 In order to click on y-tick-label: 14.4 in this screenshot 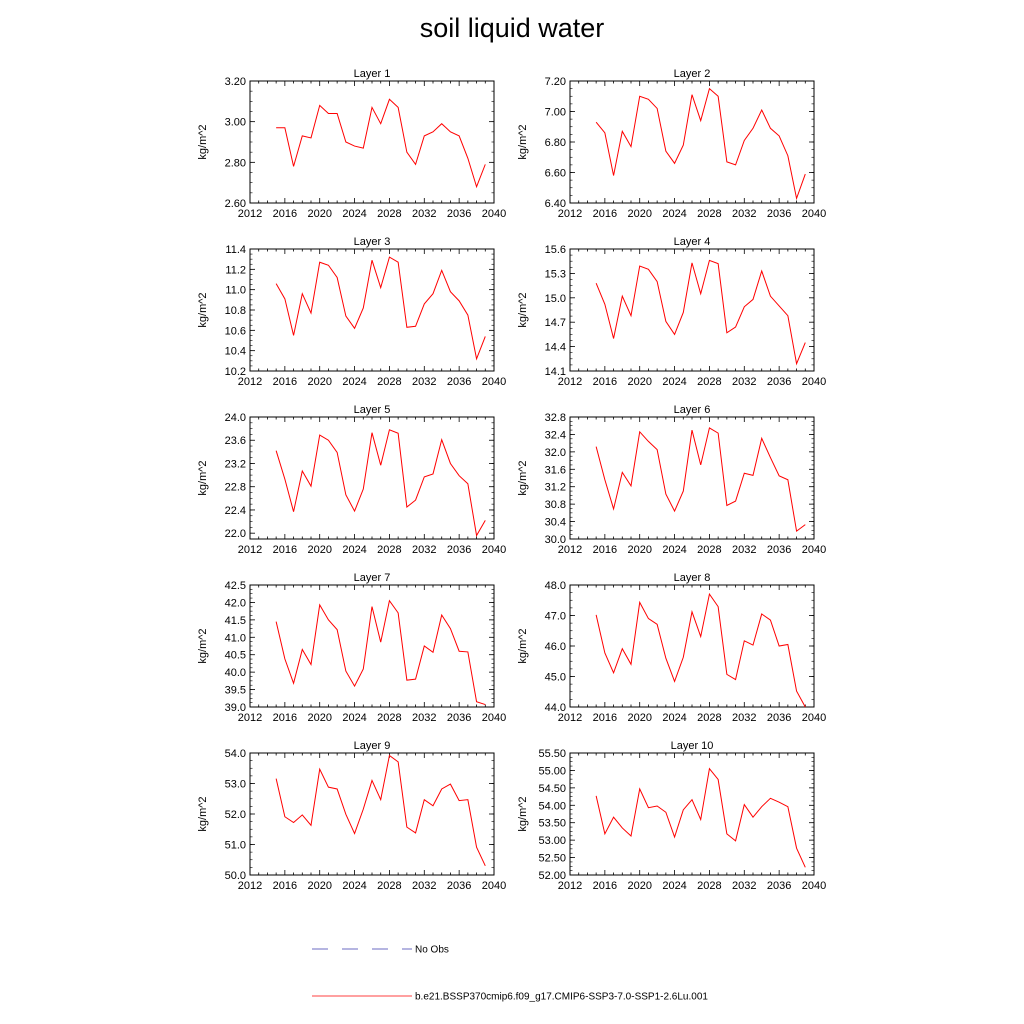, I will do `click(555, 348)`.